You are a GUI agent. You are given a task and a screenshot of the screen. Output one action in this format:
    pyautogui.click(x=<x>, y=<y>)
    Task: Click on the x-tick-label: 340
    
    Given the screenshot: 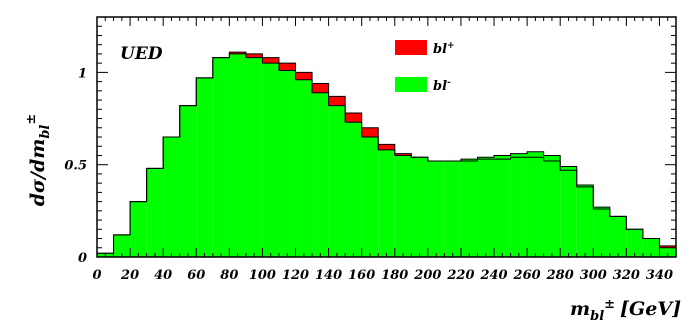 What is the action you would take?
    pyautogui.click(x=659, y=275)
    